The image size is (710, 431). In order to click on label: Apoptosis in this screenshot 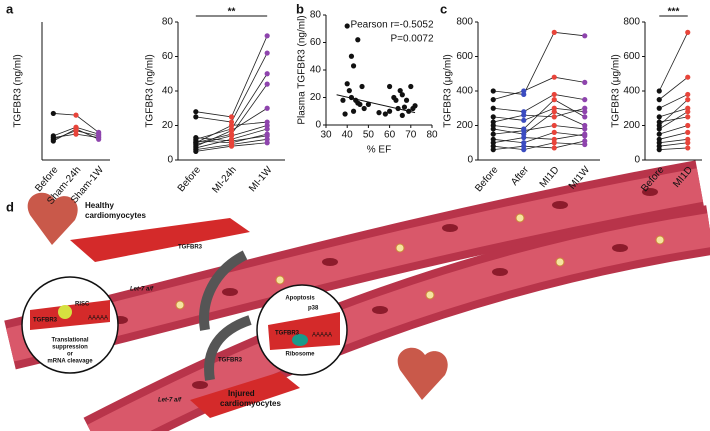, I will do `click(300, 299)`.